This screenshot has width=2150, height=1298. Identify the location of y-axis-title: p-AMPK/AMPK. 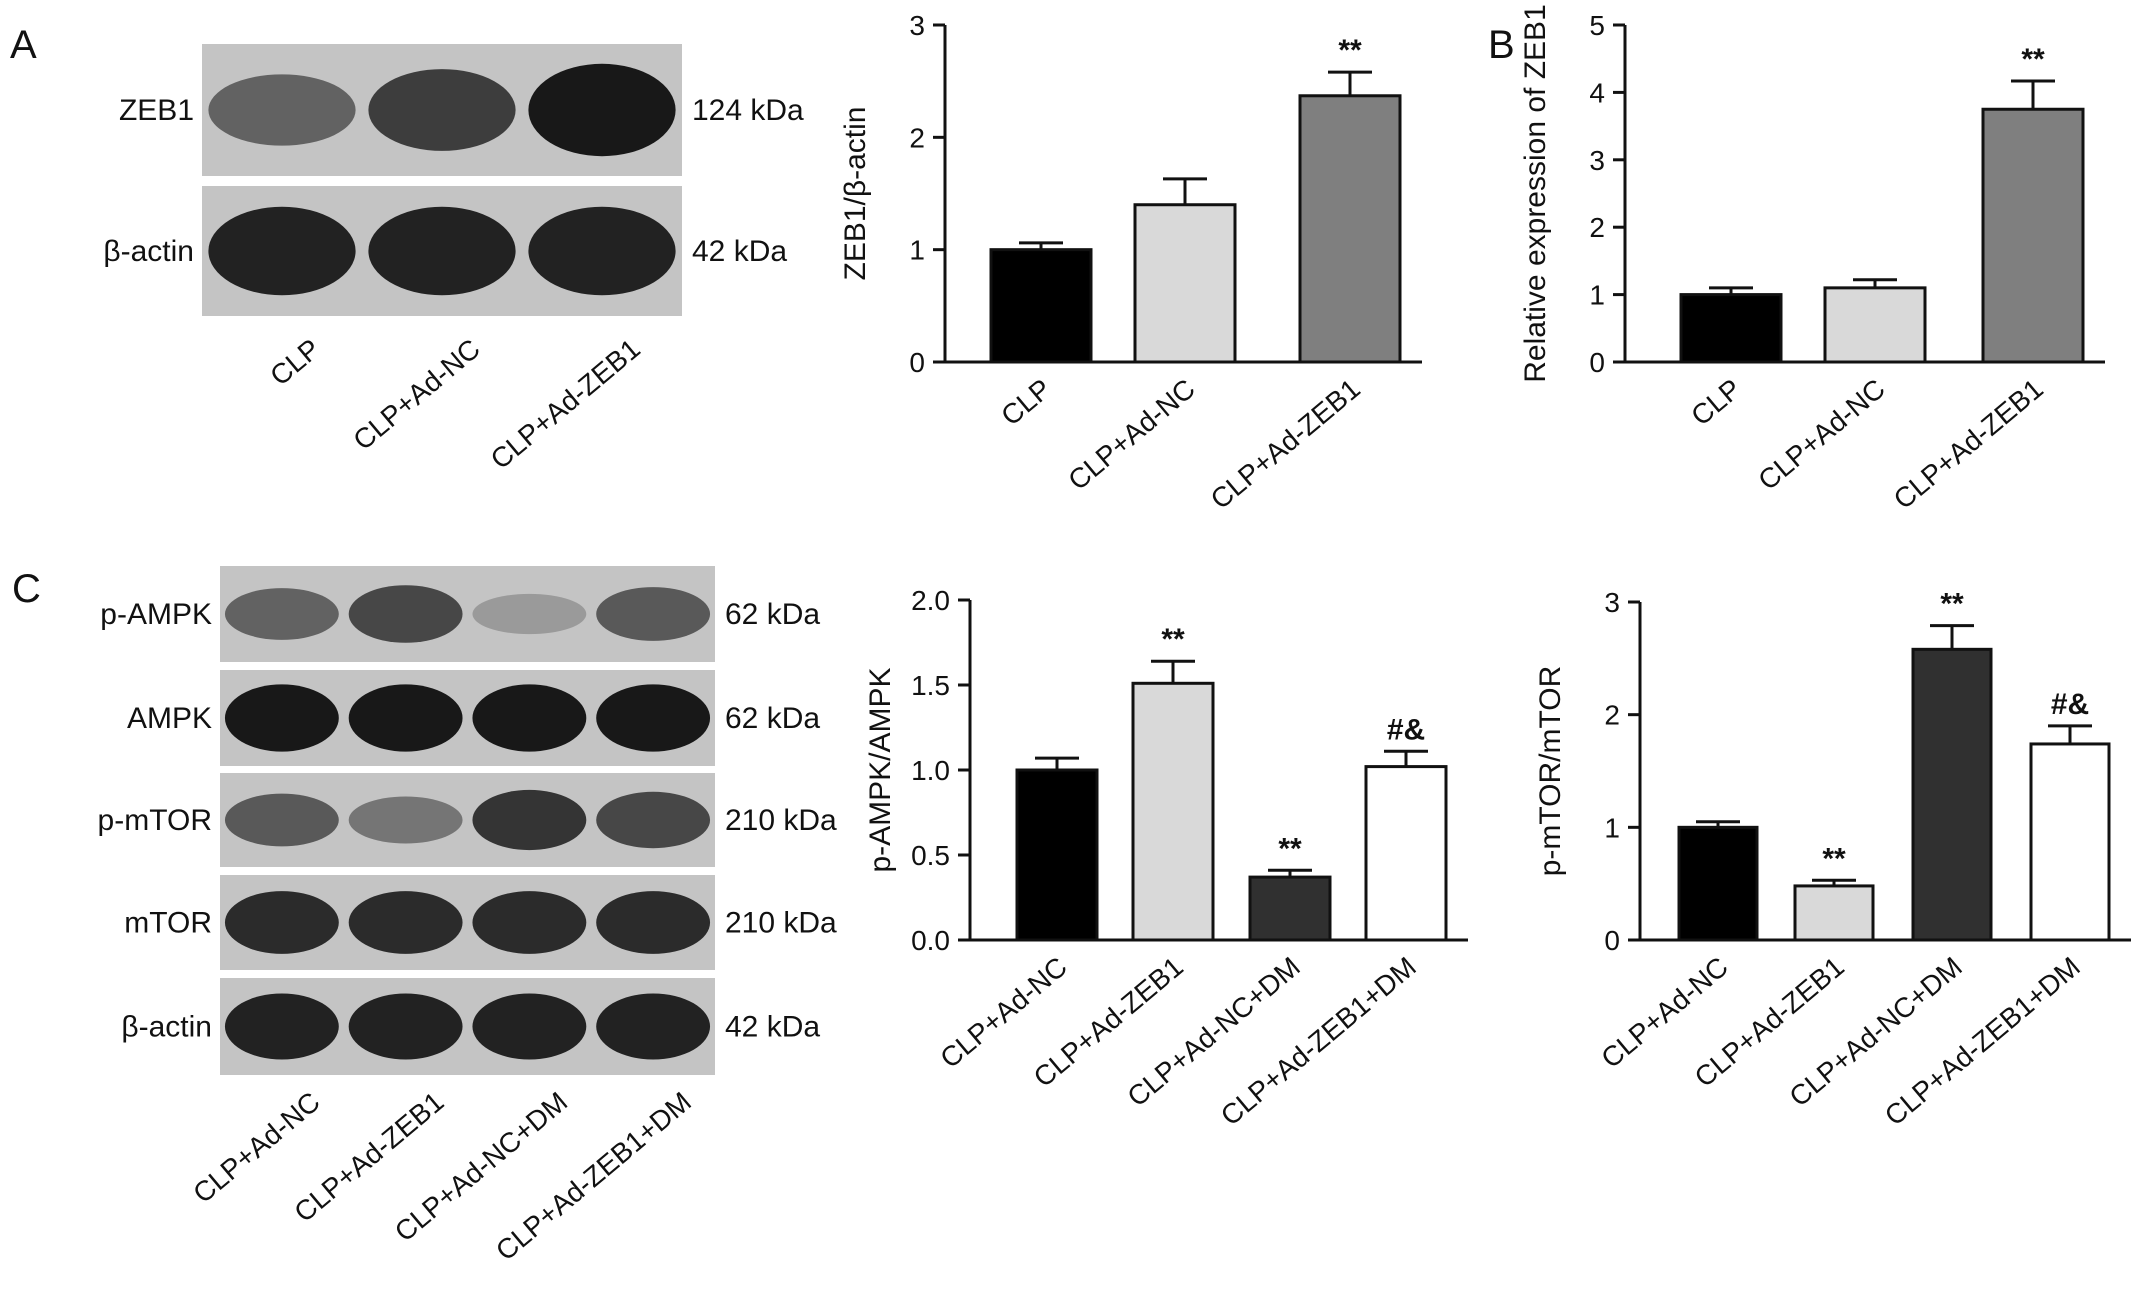
(880, 769).